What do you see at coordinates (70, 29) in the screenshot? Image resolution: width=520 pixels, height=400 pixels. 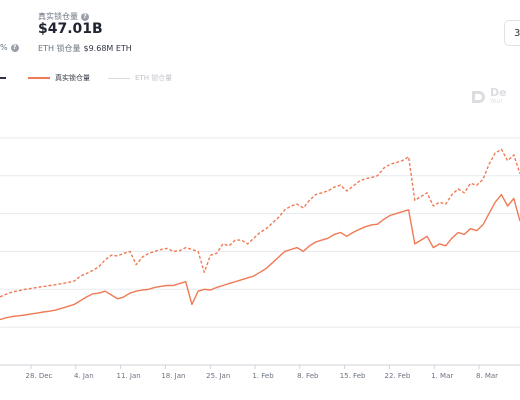 I see `real-tvl-value: $47.01B` at bounding box center [70, 29].